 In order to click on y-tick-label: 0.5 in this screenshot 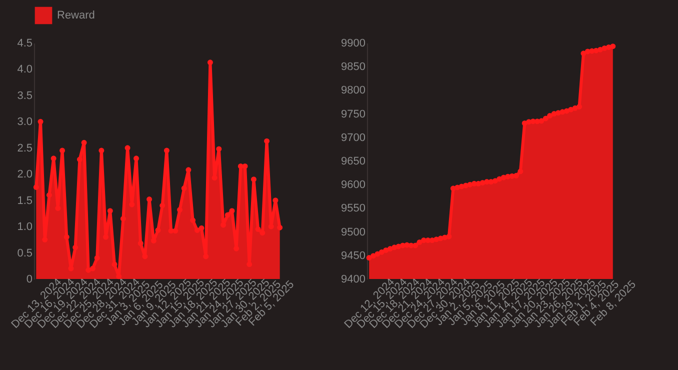, I will do `click(24, 253)`.